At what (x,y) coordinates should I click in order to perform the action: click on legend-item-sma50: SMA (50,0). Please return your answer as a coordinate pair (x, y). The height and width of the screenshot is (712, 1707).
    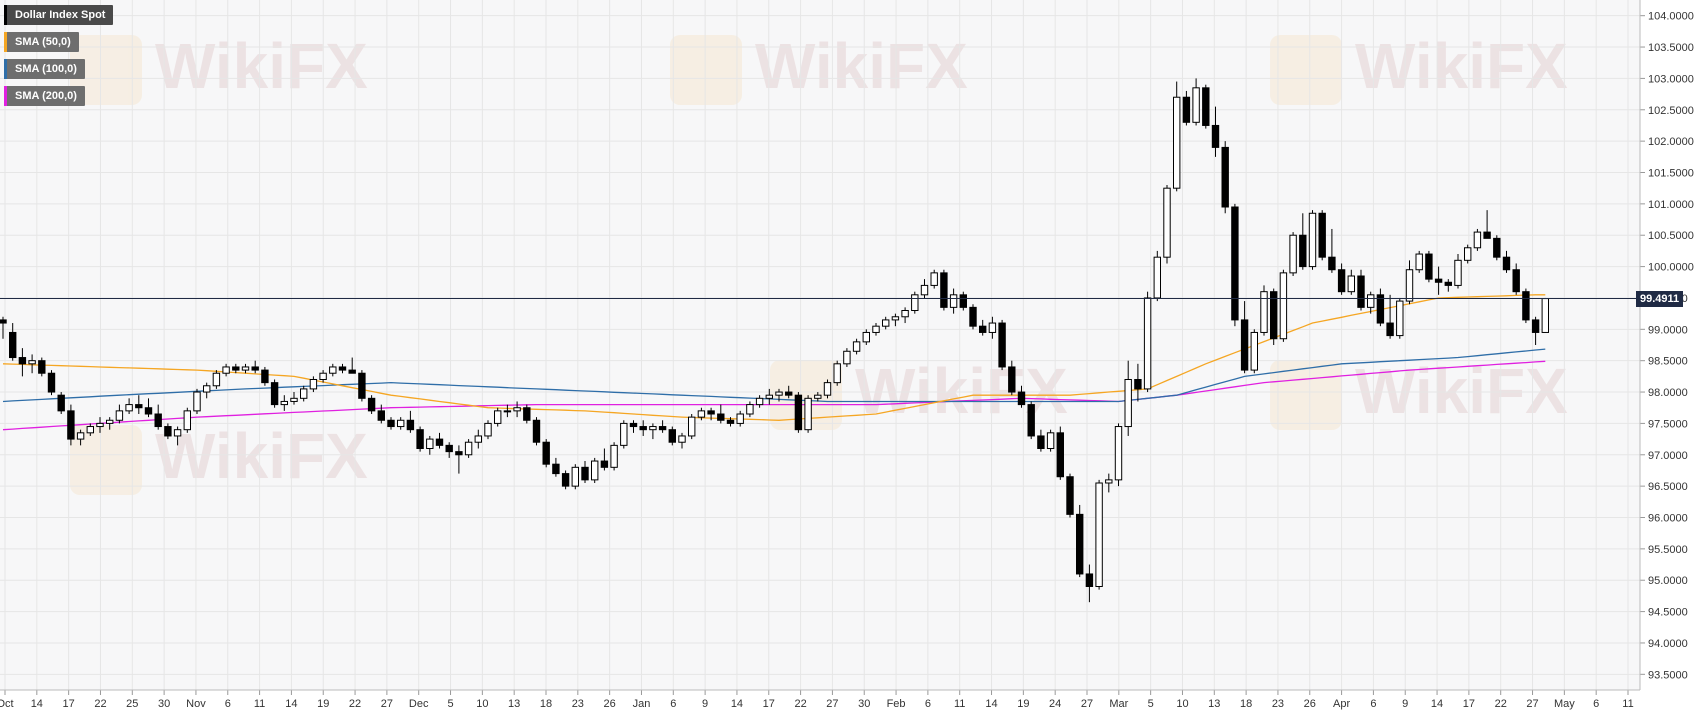
    Looking at the image, I should click on (41, 42).